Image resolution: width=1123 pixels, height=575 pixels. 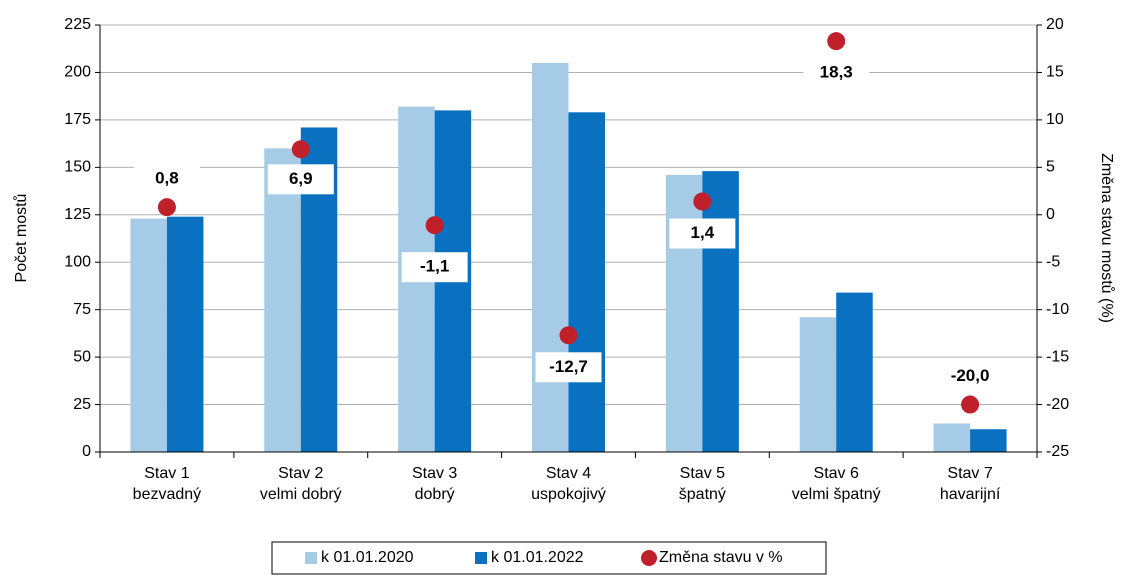 What do you see at coordinates (1057, 451) in the screenshot?
I see `y2-tick-label: -25` at bounding box center [1057, 451].